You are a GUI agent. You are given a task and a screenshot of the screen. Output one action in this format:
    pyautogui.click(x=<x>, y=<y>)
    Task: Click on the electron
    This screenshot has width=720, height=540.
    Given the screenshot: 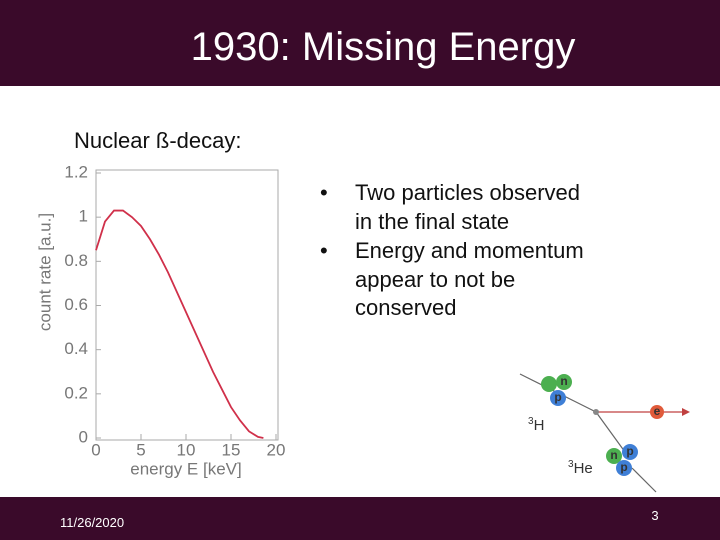 What is the action you would take?
    pyautogui.click(x=657, y=412)
    